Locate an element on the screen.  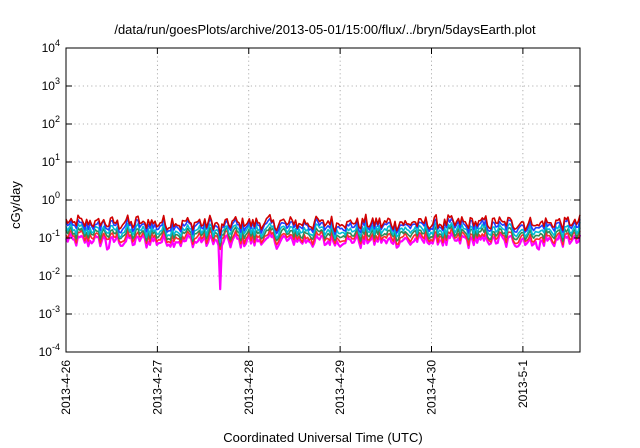
y-axis-label: cGy/day is located at coordinates (15, 205).